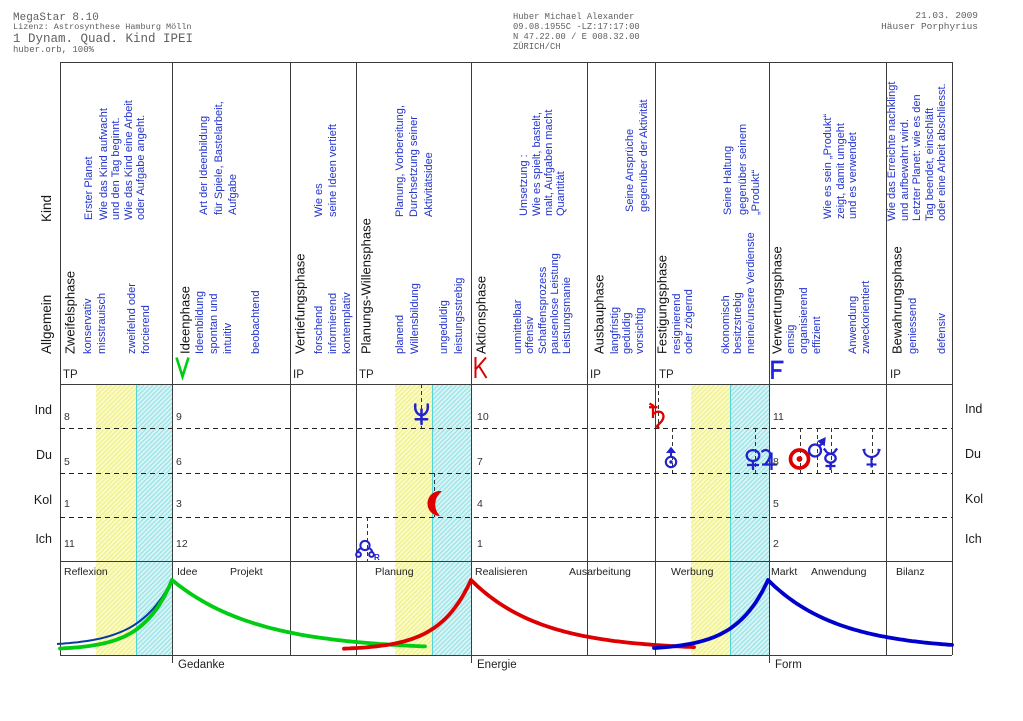 This screenshot has width=1023, height=721. What do you see at coordinates (689, 321) in the screenshot?
I see `svg-text: oder zögernd` at bounding box center [689, 321].